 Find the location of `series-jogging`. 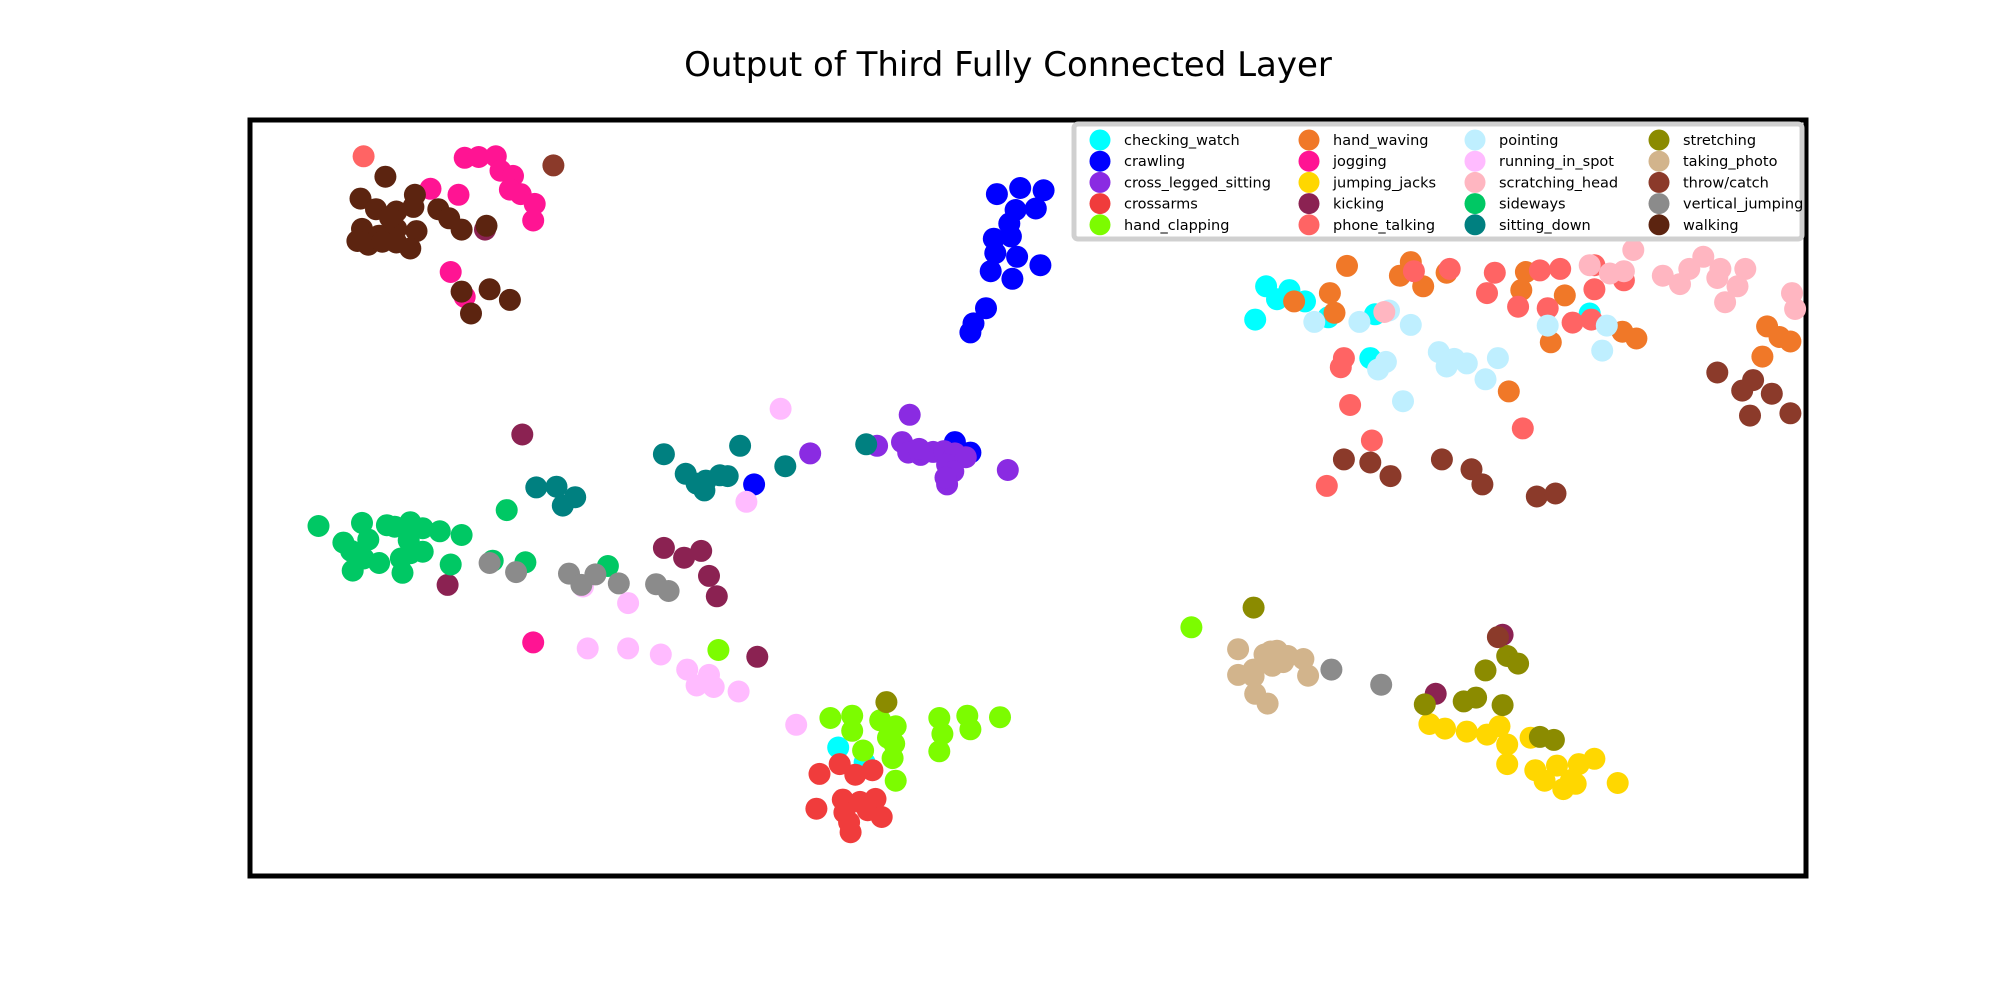

series-jogging is located at coordinates (482, 399).